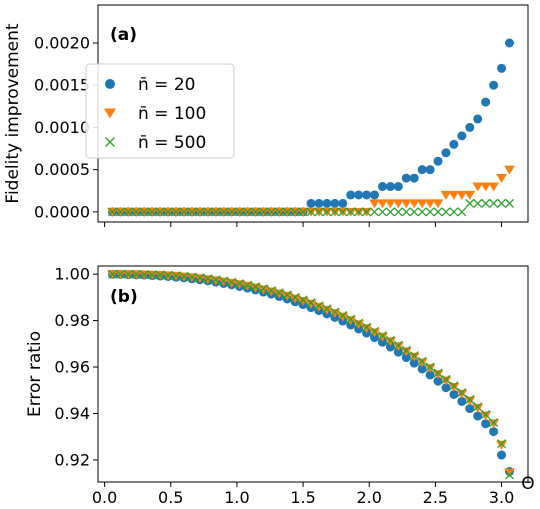 The width and height of the screenshot is (540, 509). I want to click on x-tick-label: 0.0, so click(104, 497).